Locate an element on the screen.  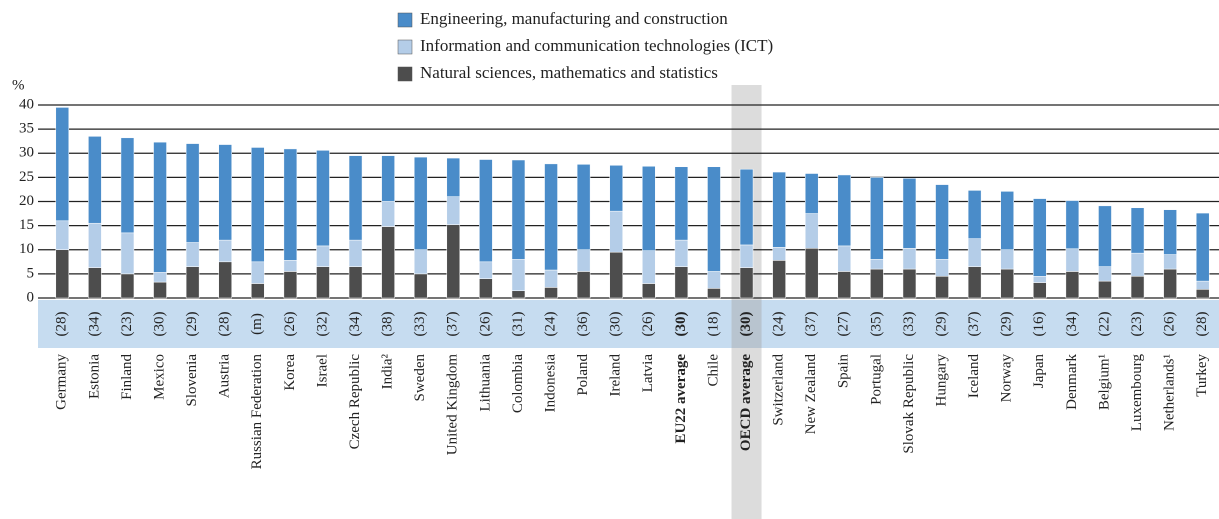
x-tick-label: Ireland is located at coordinates (616, 375).